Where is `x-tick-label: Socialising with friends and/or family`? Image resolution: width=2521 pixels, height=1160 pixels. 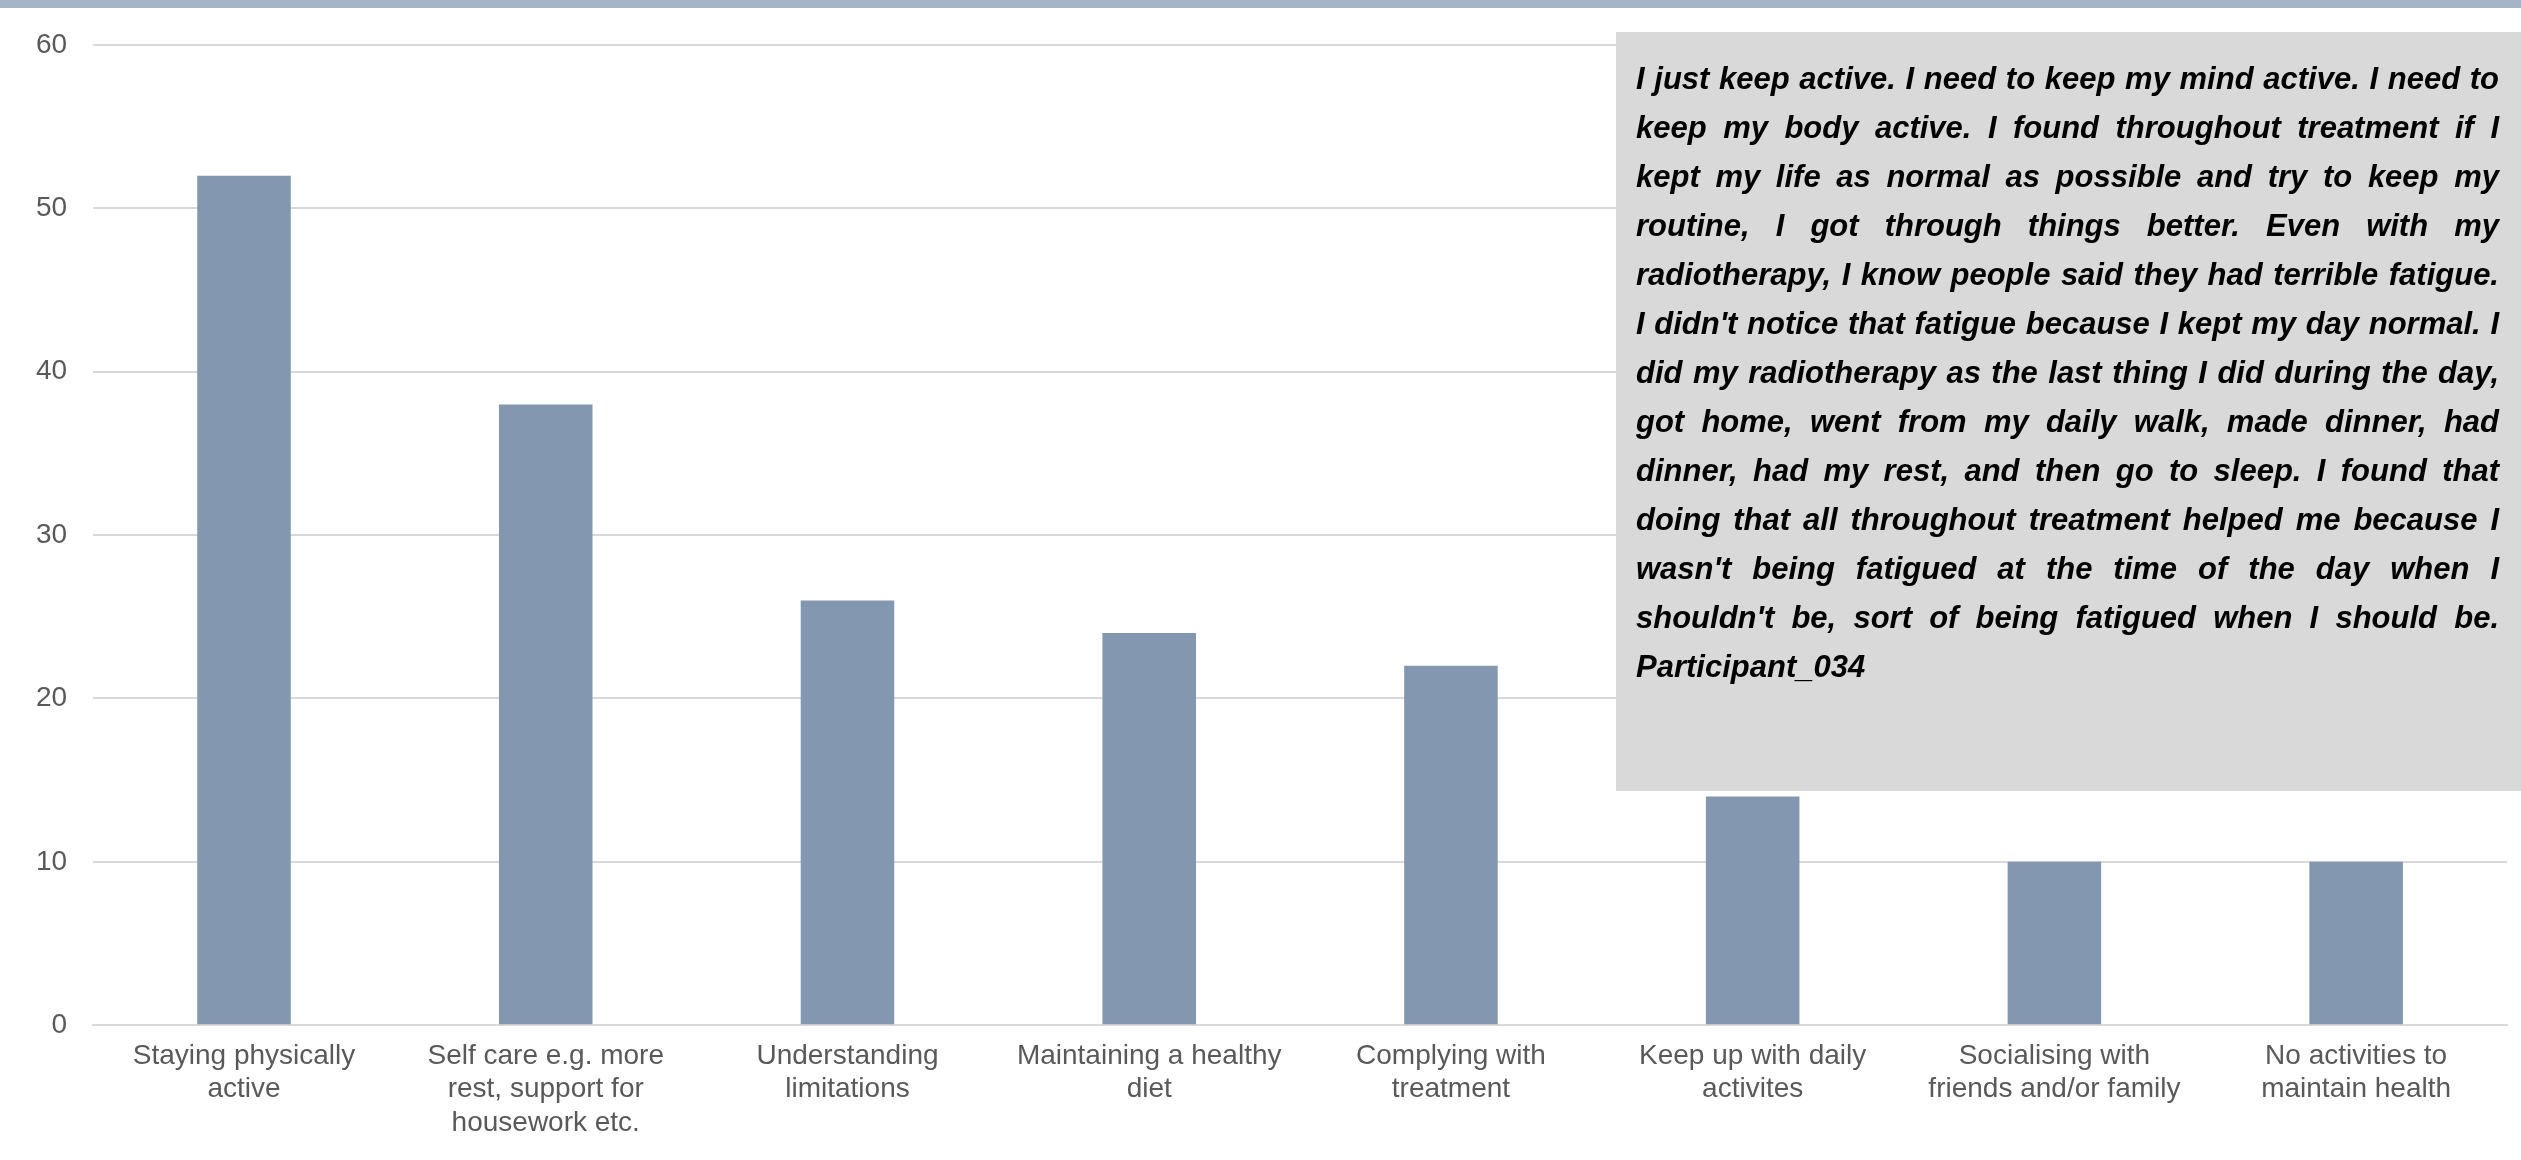 x-tick-label: Socialising with friends and/or family is located at coordinates (2054, 1071).